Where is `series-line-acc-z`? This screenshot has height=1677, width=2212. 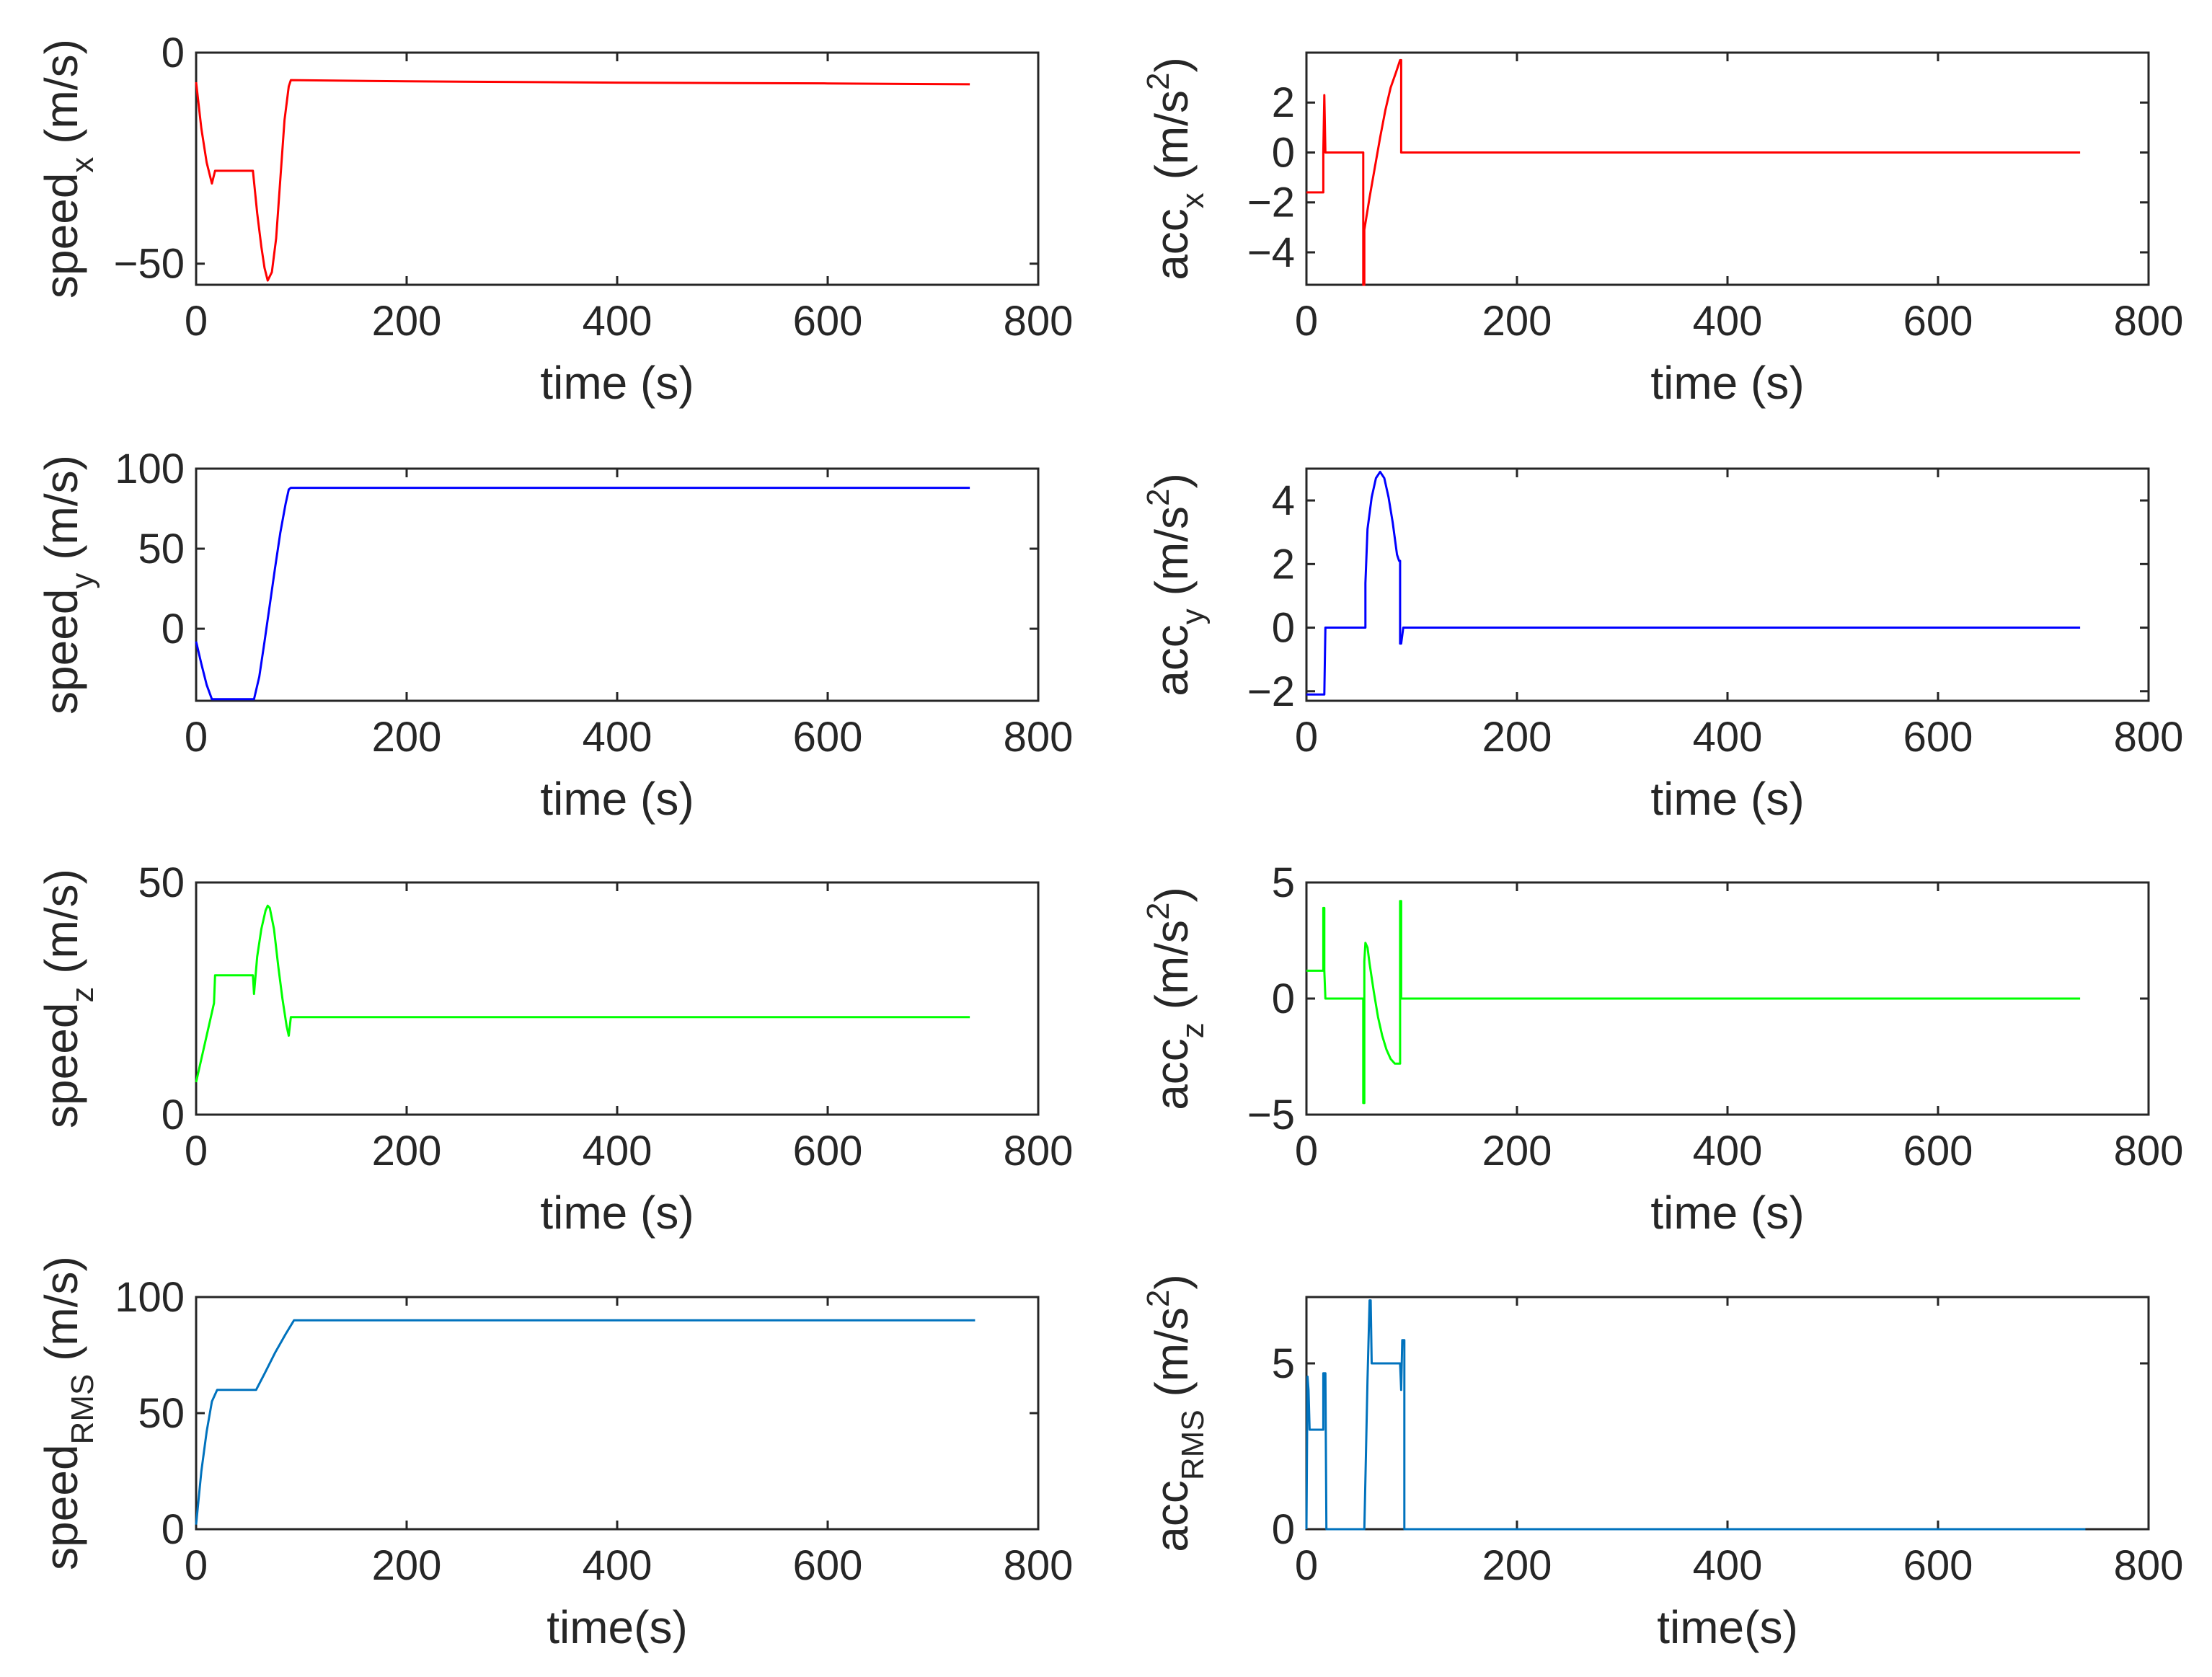
series-line-acc-z is located at coordinates (1693, 1002).